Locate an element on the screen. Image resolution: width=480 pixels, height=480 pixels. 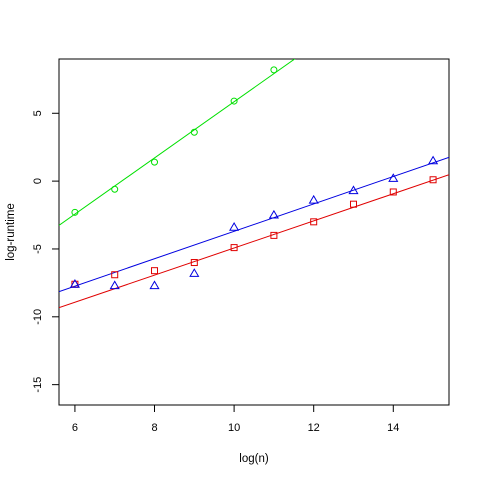
y-tick-label: -10 is located at coordinates (38, 317).